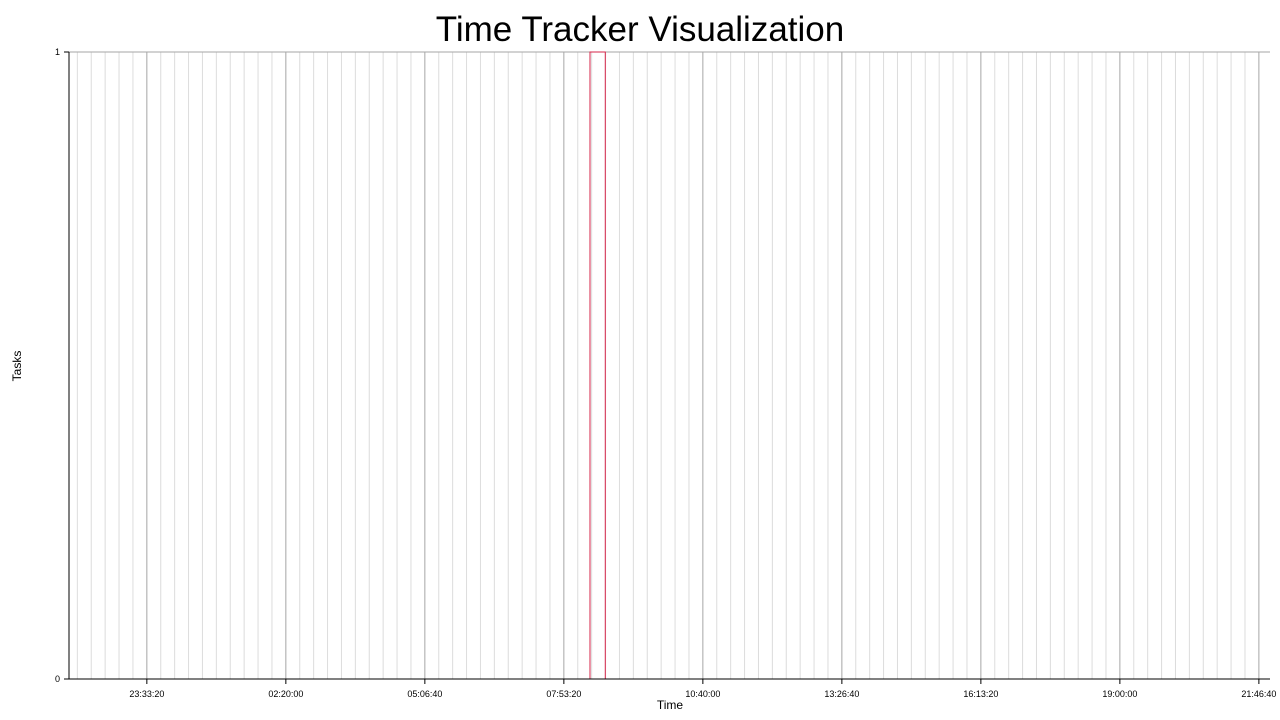 The width and height of the screenshot is (1280, 720). Describe the element at coordinates (285, 694) in the screenshot. I see `x-tick-label: 02:20:00` at that location.